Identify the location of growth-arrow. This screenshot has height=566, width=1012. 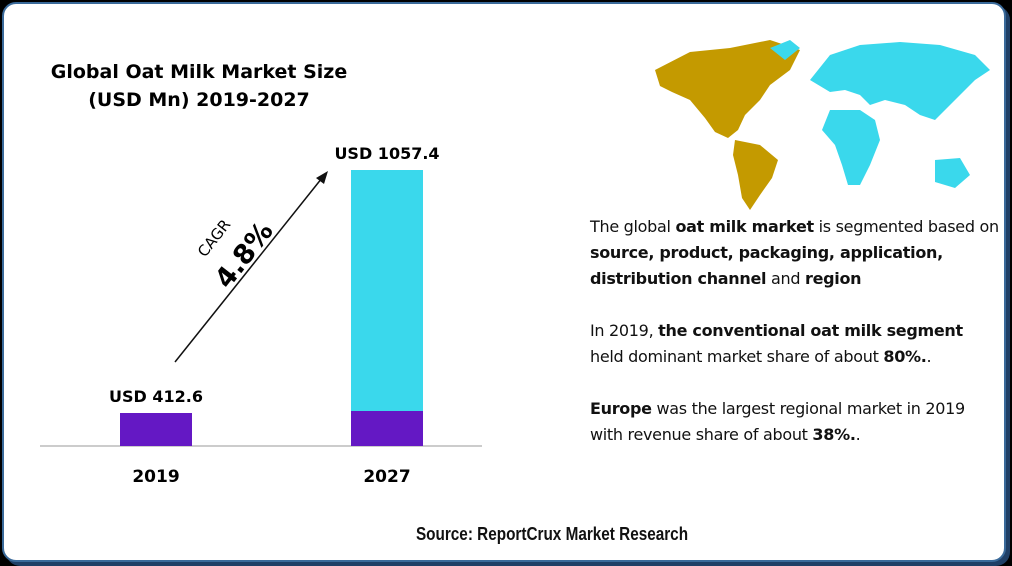
(248, 270).